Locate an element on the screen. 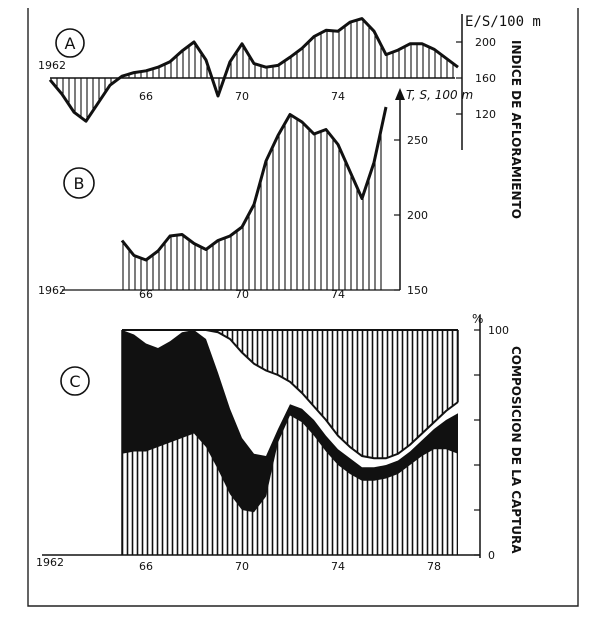 The height and width of the screenshot is (620, 600). panel-b-area is located at coordinates (254, 198).